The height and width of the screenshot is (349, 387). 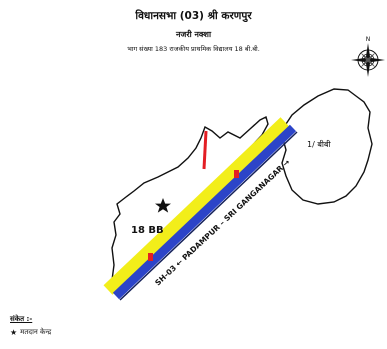 I want to click on compass-north-label: N, so click(x=368, y=39).